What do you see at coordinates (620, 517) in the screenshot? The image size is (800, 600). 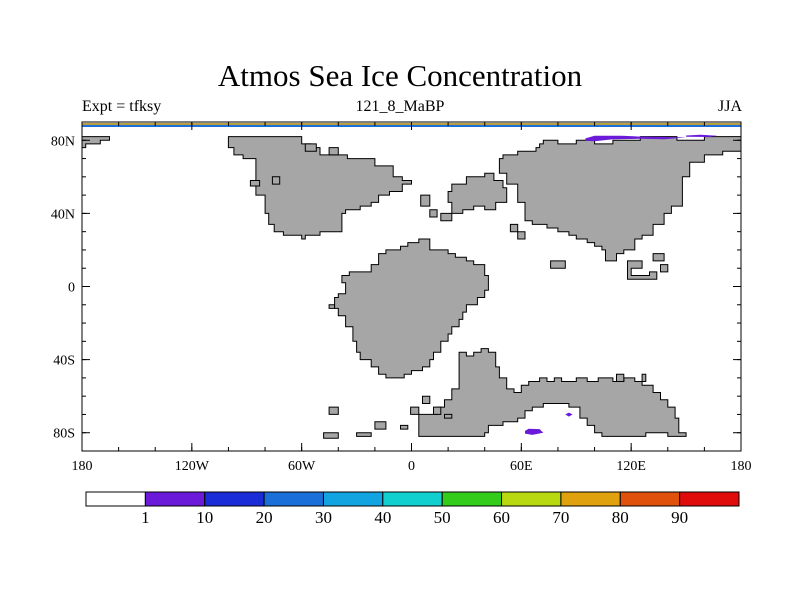 I see `colorbar-label: 80` at bounding box center [620, 517].